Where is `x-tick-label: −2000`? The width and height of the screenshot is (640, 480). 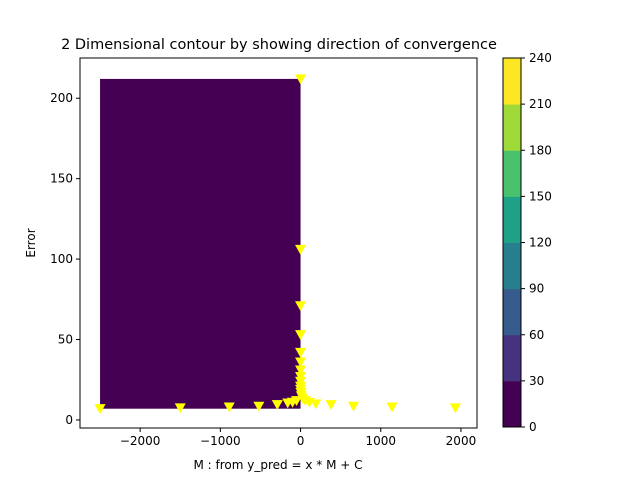
x-tick-label: −2000 is located at coordinates (140, 441).